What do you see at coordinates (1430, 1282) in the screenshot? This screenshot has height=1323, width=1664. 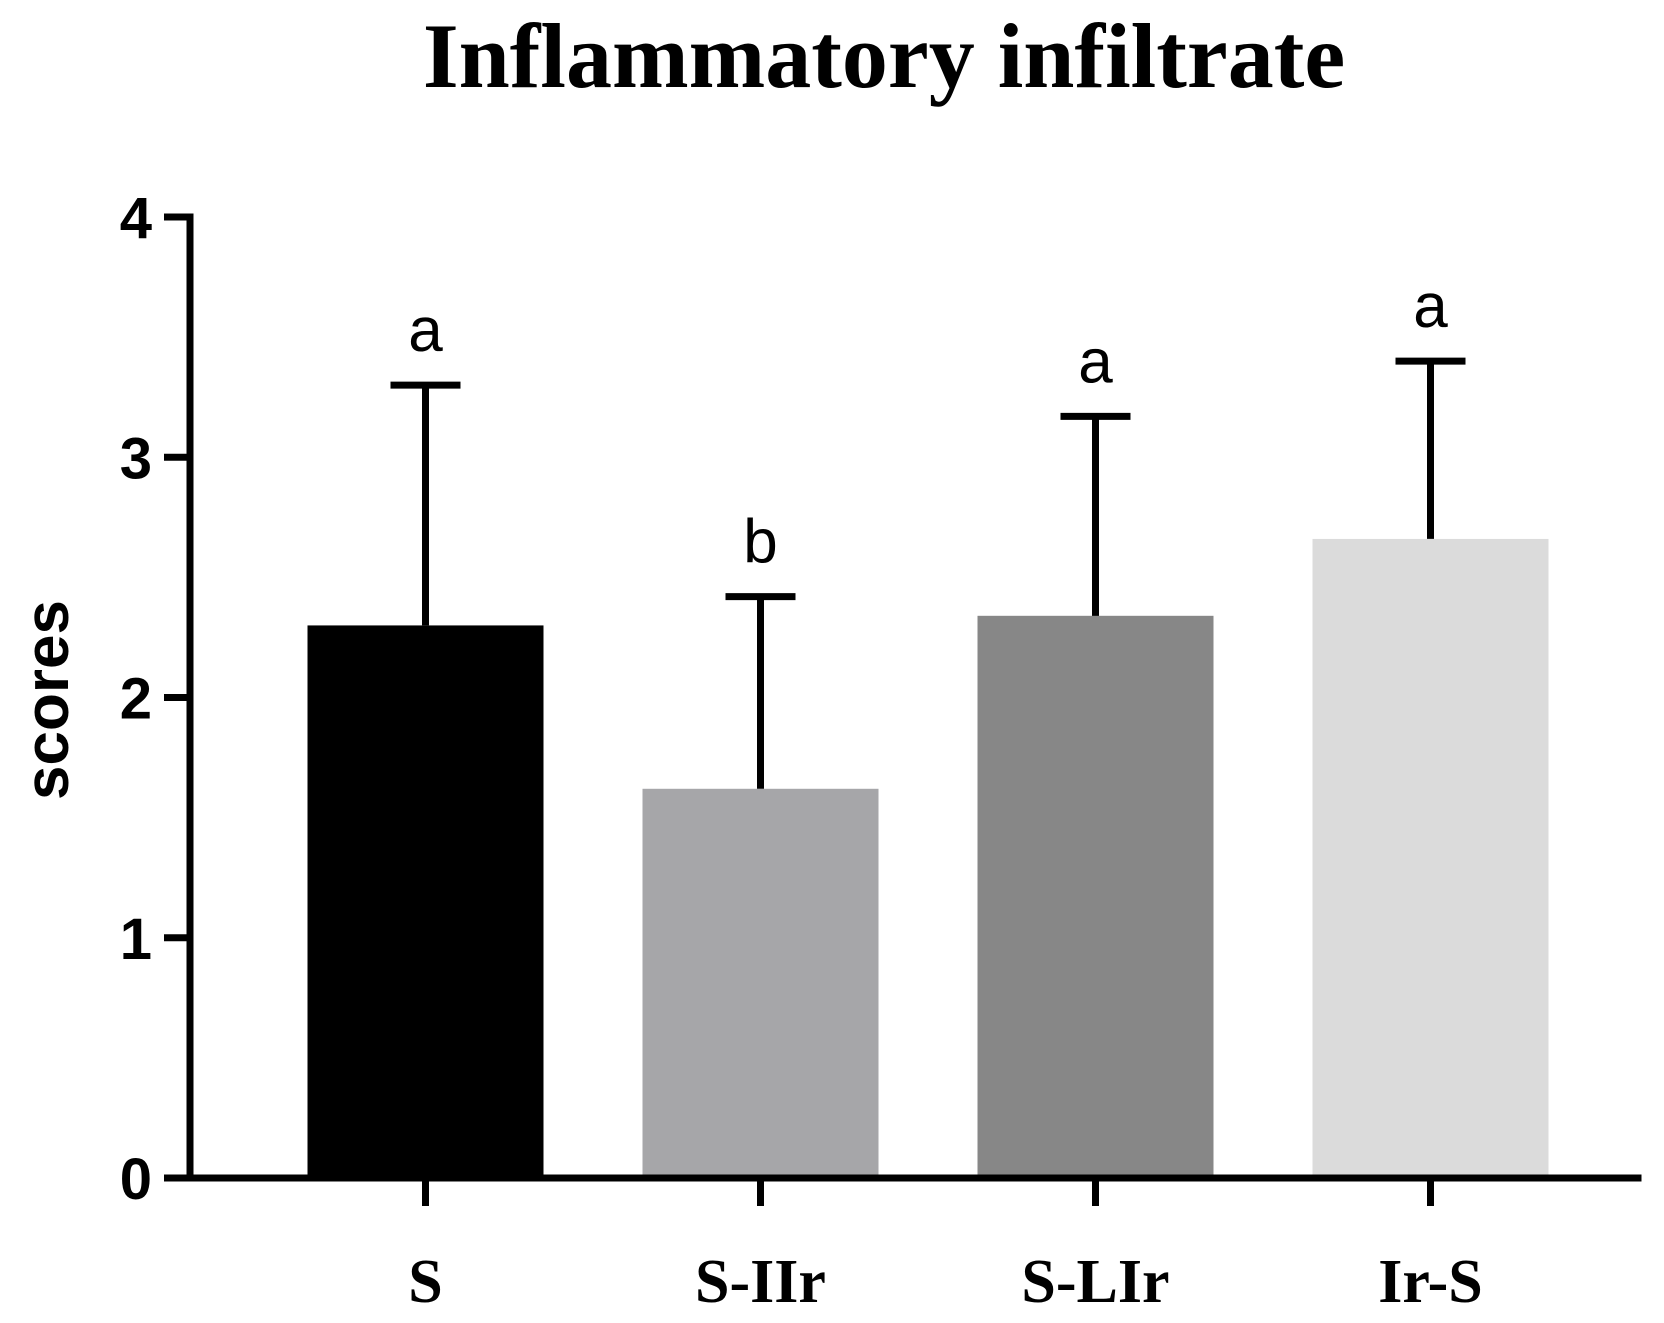 I see `x-tick-label: Ir-S` at bounding box center [1430, 1282].